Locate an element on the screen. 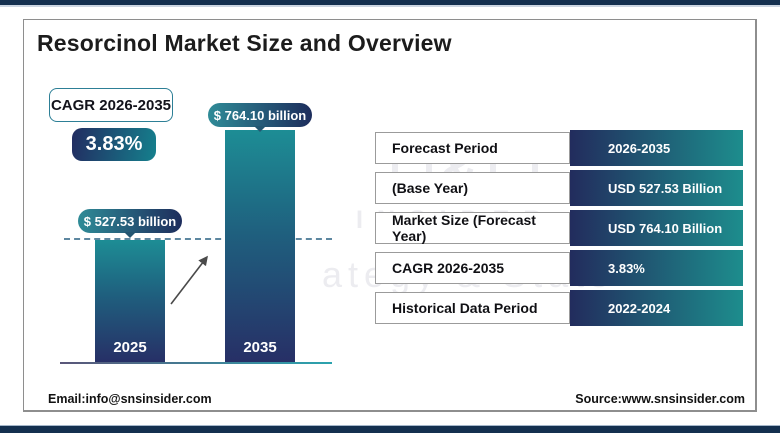 The image size is (780, 433). cagr-value-pill: 3.83% is located at coordinates (114, 144).